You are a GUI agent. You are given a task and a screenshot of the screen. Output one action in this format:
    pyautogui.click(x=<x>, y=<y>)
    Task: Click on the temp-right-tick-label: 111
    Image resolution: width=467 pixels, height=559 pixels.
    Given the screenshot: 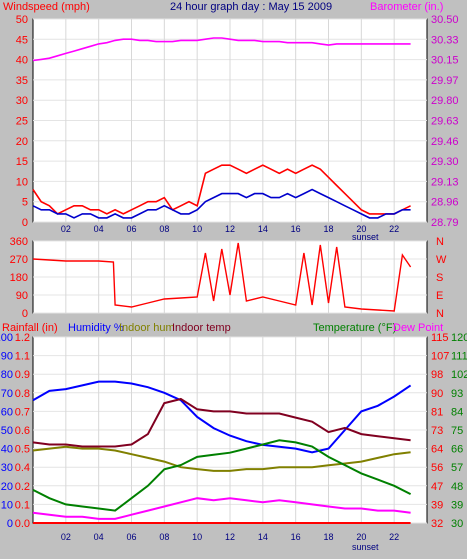 What is the action you would take?
    pyautogui.click(x=459, y=357)
    